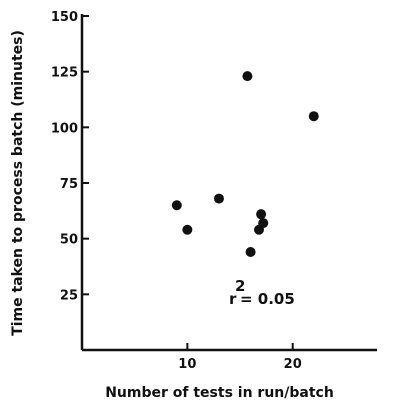 The width and height of the screenshot is (397, 404). I want to click on r-squared-annotation: 2 r = 0.05, so click(262, 292).